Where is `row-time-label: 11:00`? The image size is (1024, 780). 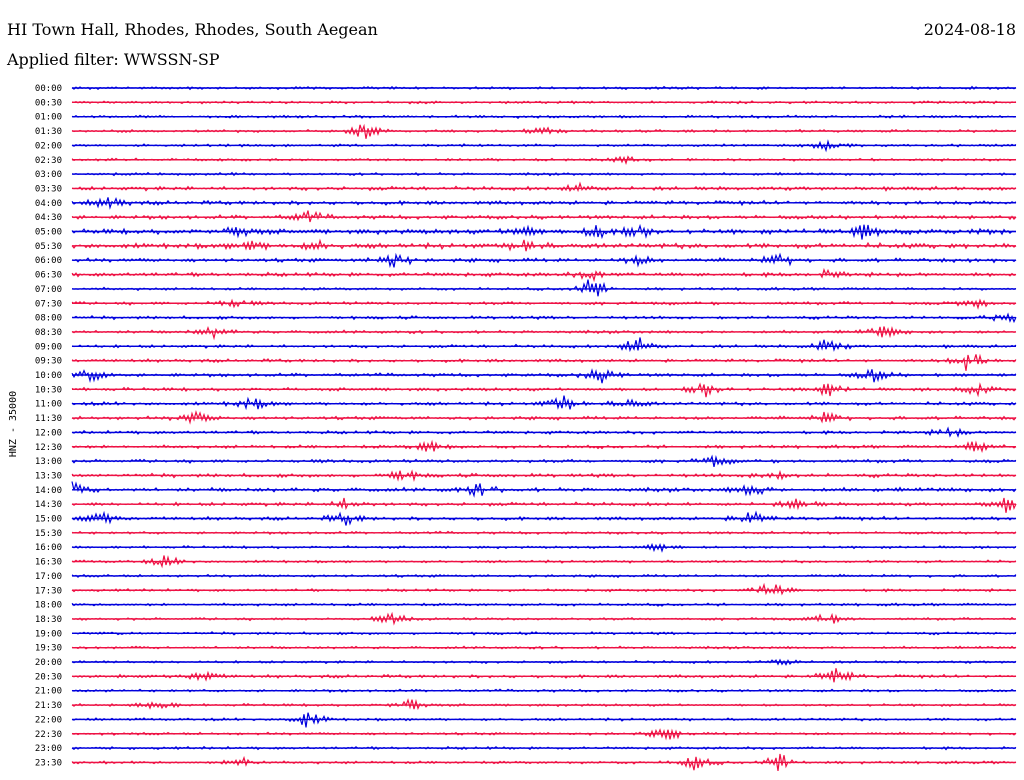 row-time-label: 11:00 is located at coordinates (48, 405).